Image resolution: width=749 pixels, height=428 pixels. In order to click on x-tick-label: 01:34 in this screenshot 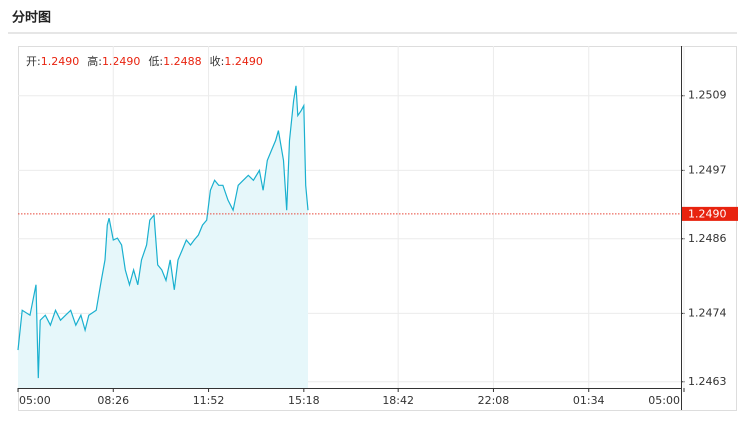, I will do `click(589, 400)`.